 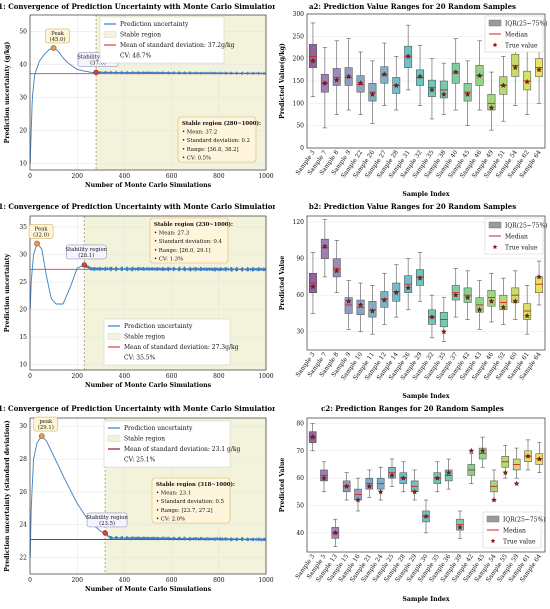 I want to click on stats-heading: Stable region (318~1000):, so click(x=195, y=484).